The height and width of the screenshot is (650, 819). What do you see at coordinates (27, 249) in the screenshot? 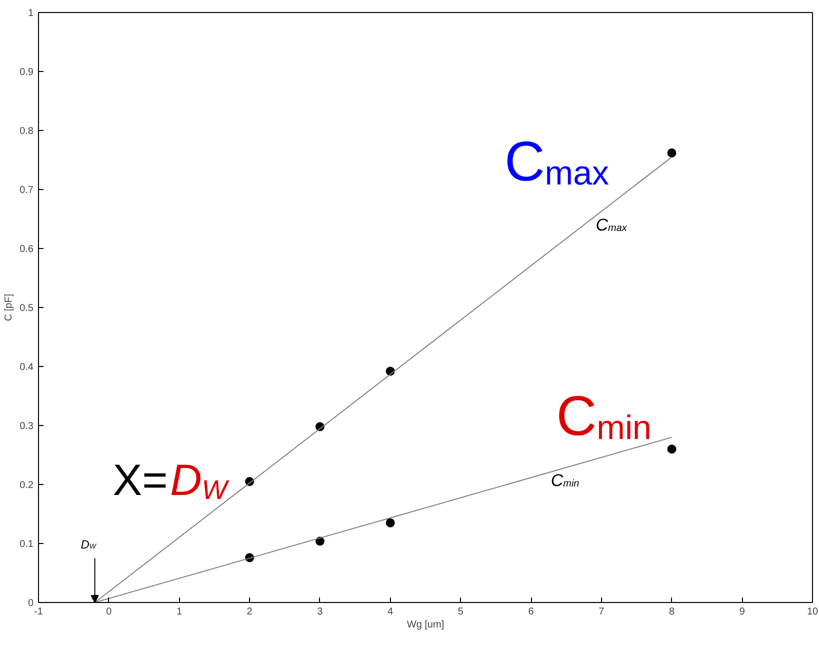
I see `y-tick-label: 0.6` at bounding box center [27, 249].